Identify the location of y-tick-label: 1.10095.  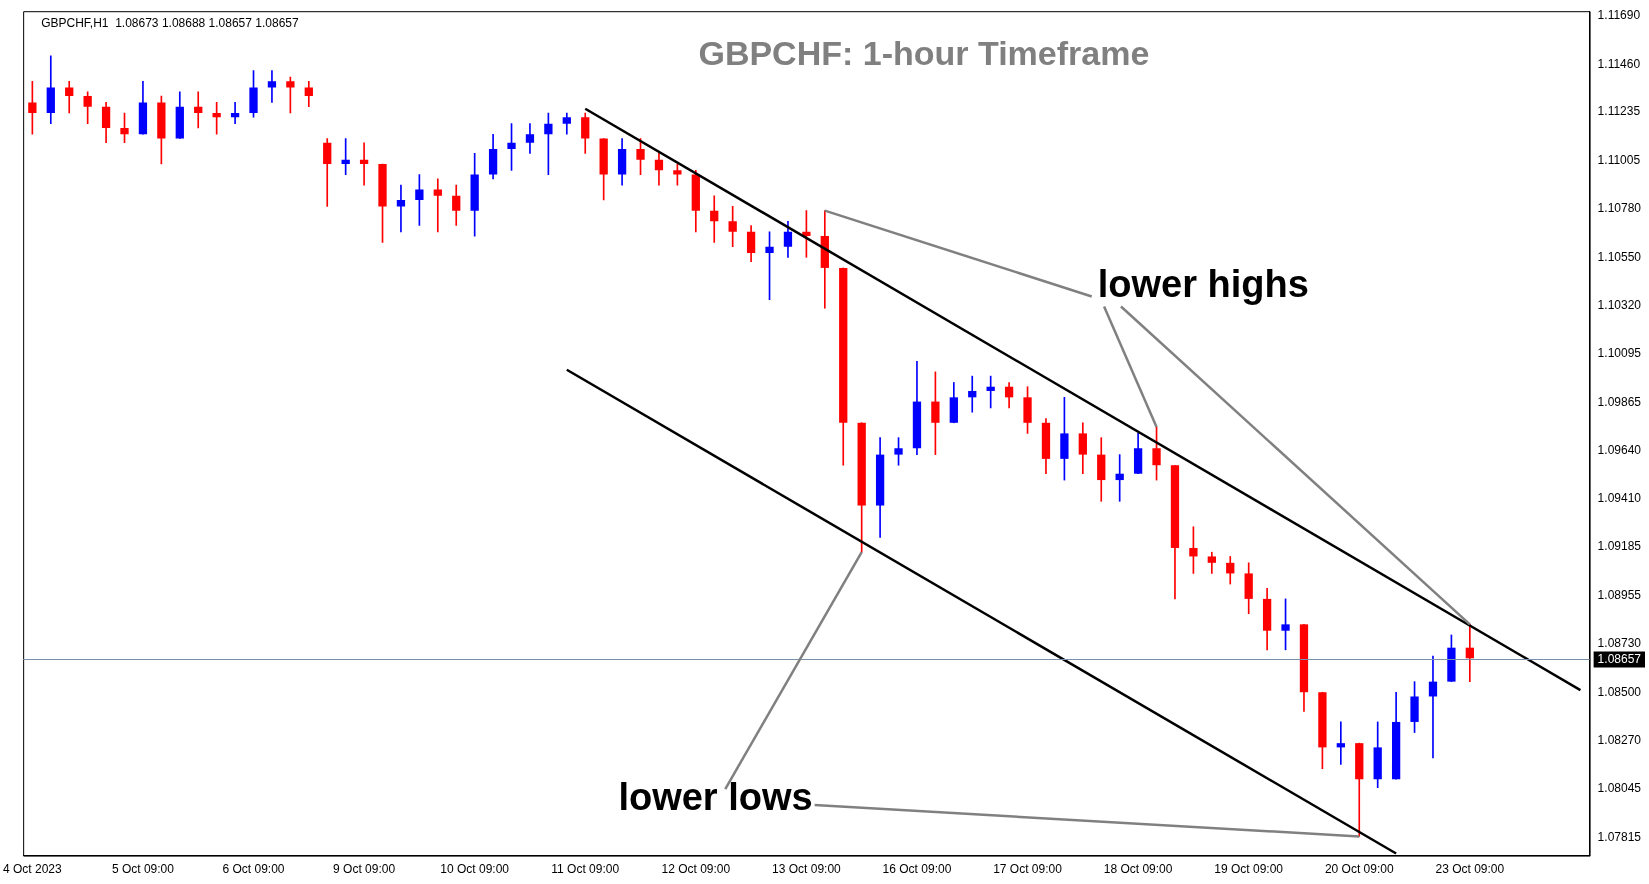
(1619, 353).